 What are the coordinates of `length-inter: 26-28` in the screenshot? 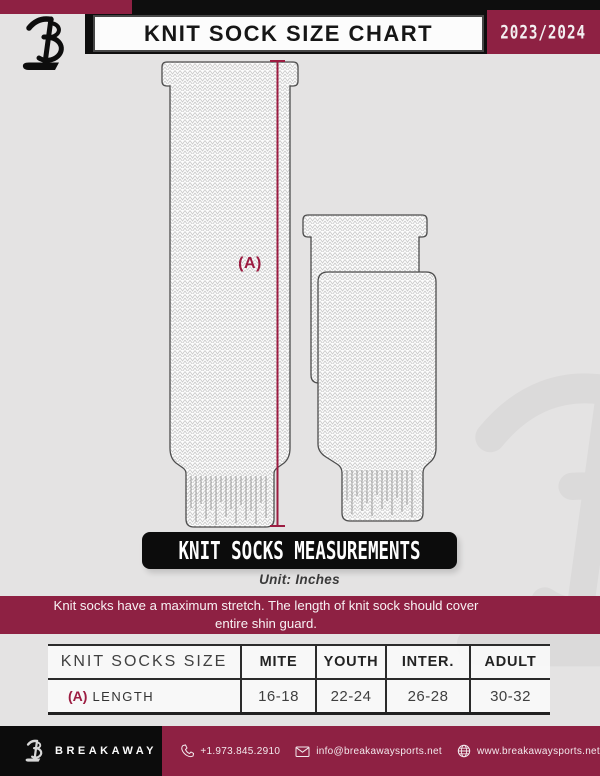 It's located at (428, 696).